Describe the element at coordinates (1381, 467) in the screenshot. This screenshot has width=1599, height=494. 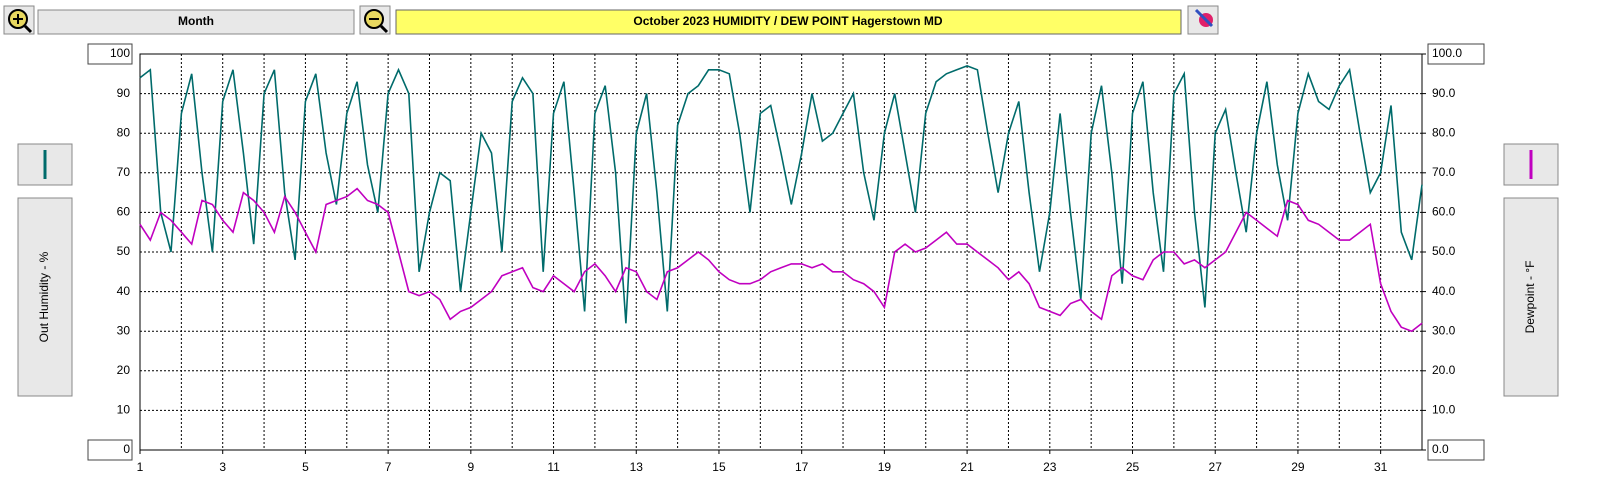
I see `x-tick-label: 31` at that location.